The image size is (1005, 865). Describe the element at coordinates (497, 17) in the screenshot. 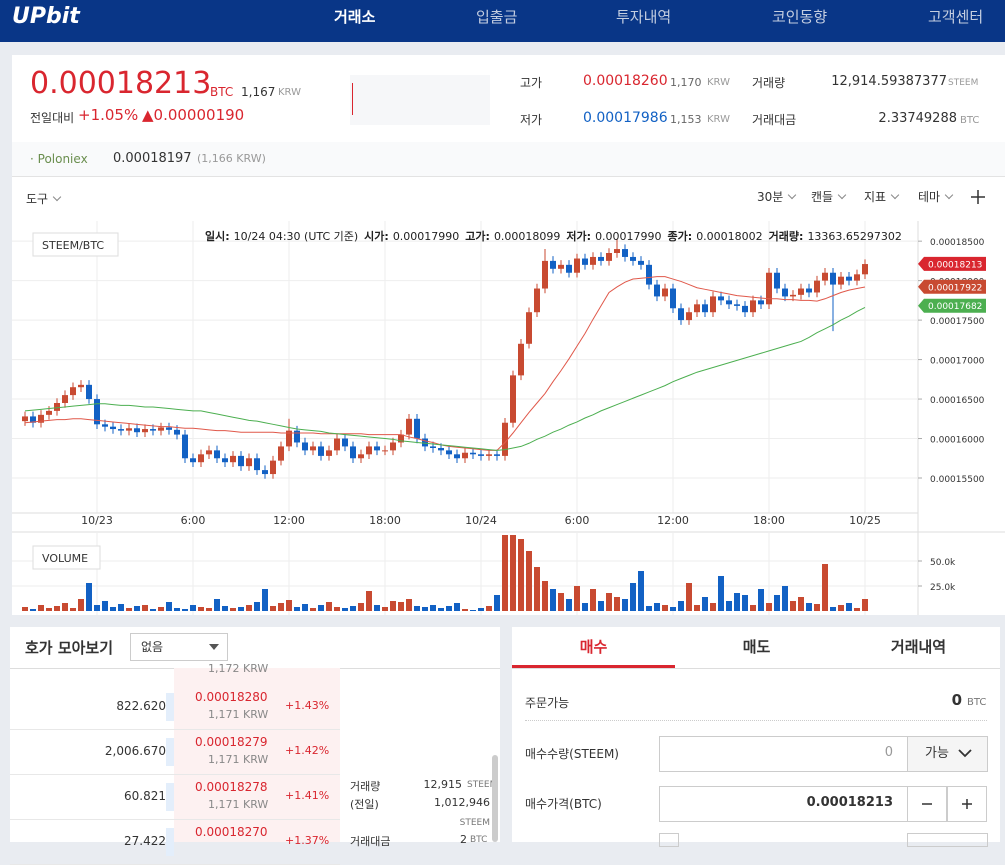

I see `nav-item: 입출금` at that location.